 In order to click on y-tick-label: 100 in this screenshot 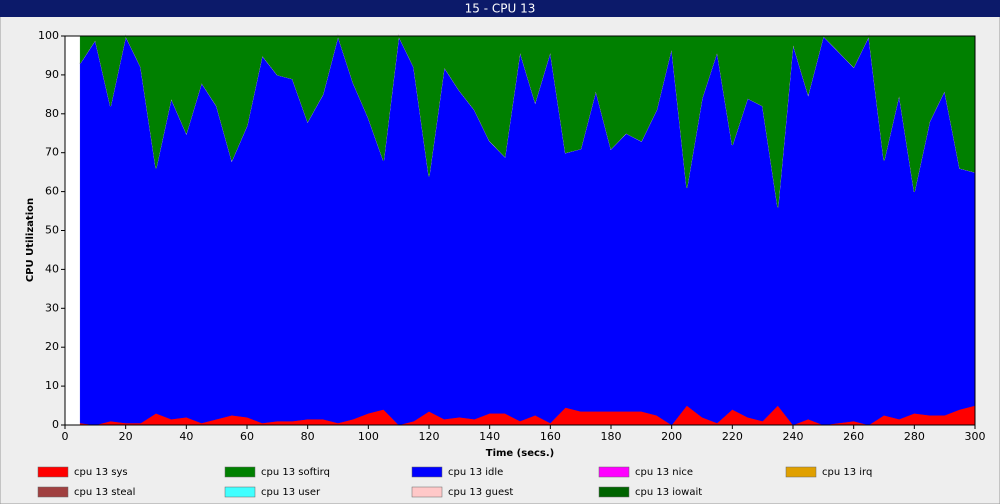, I will do `click(48, 35)`.